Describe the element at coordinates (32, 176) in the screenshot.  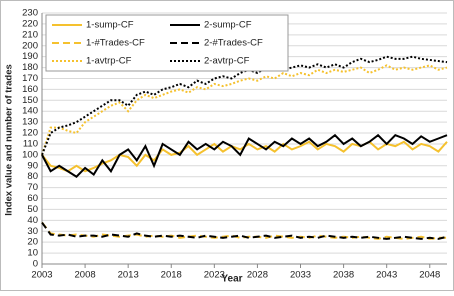
I see `y-tick-label: 80` at that location.